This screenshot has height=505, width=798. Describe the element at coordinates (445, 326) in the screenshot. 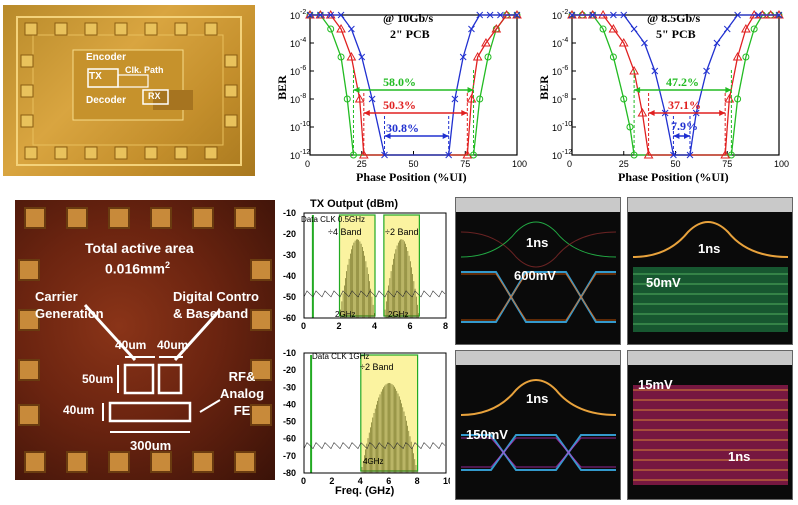

I see `x-tick-label: 8` at that location.